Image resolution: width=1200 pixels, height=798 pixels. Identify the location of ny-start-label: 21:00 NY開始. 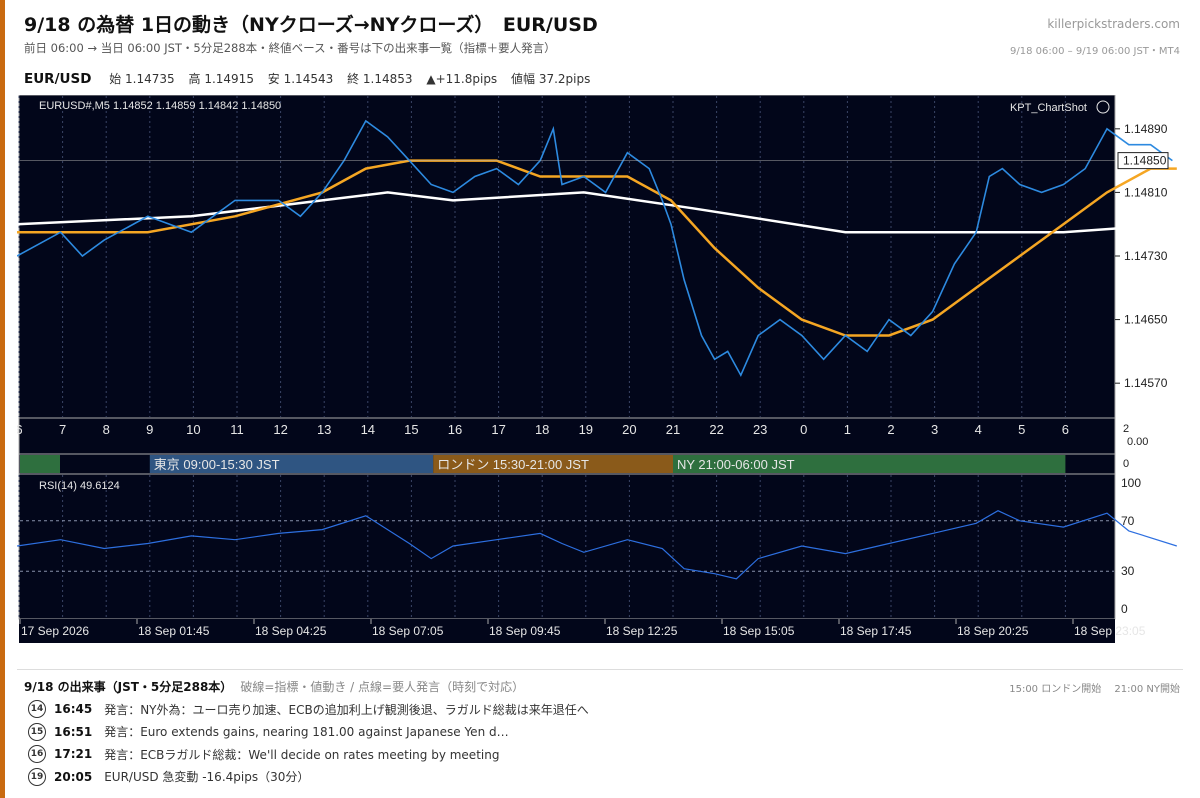
(1147, 689).